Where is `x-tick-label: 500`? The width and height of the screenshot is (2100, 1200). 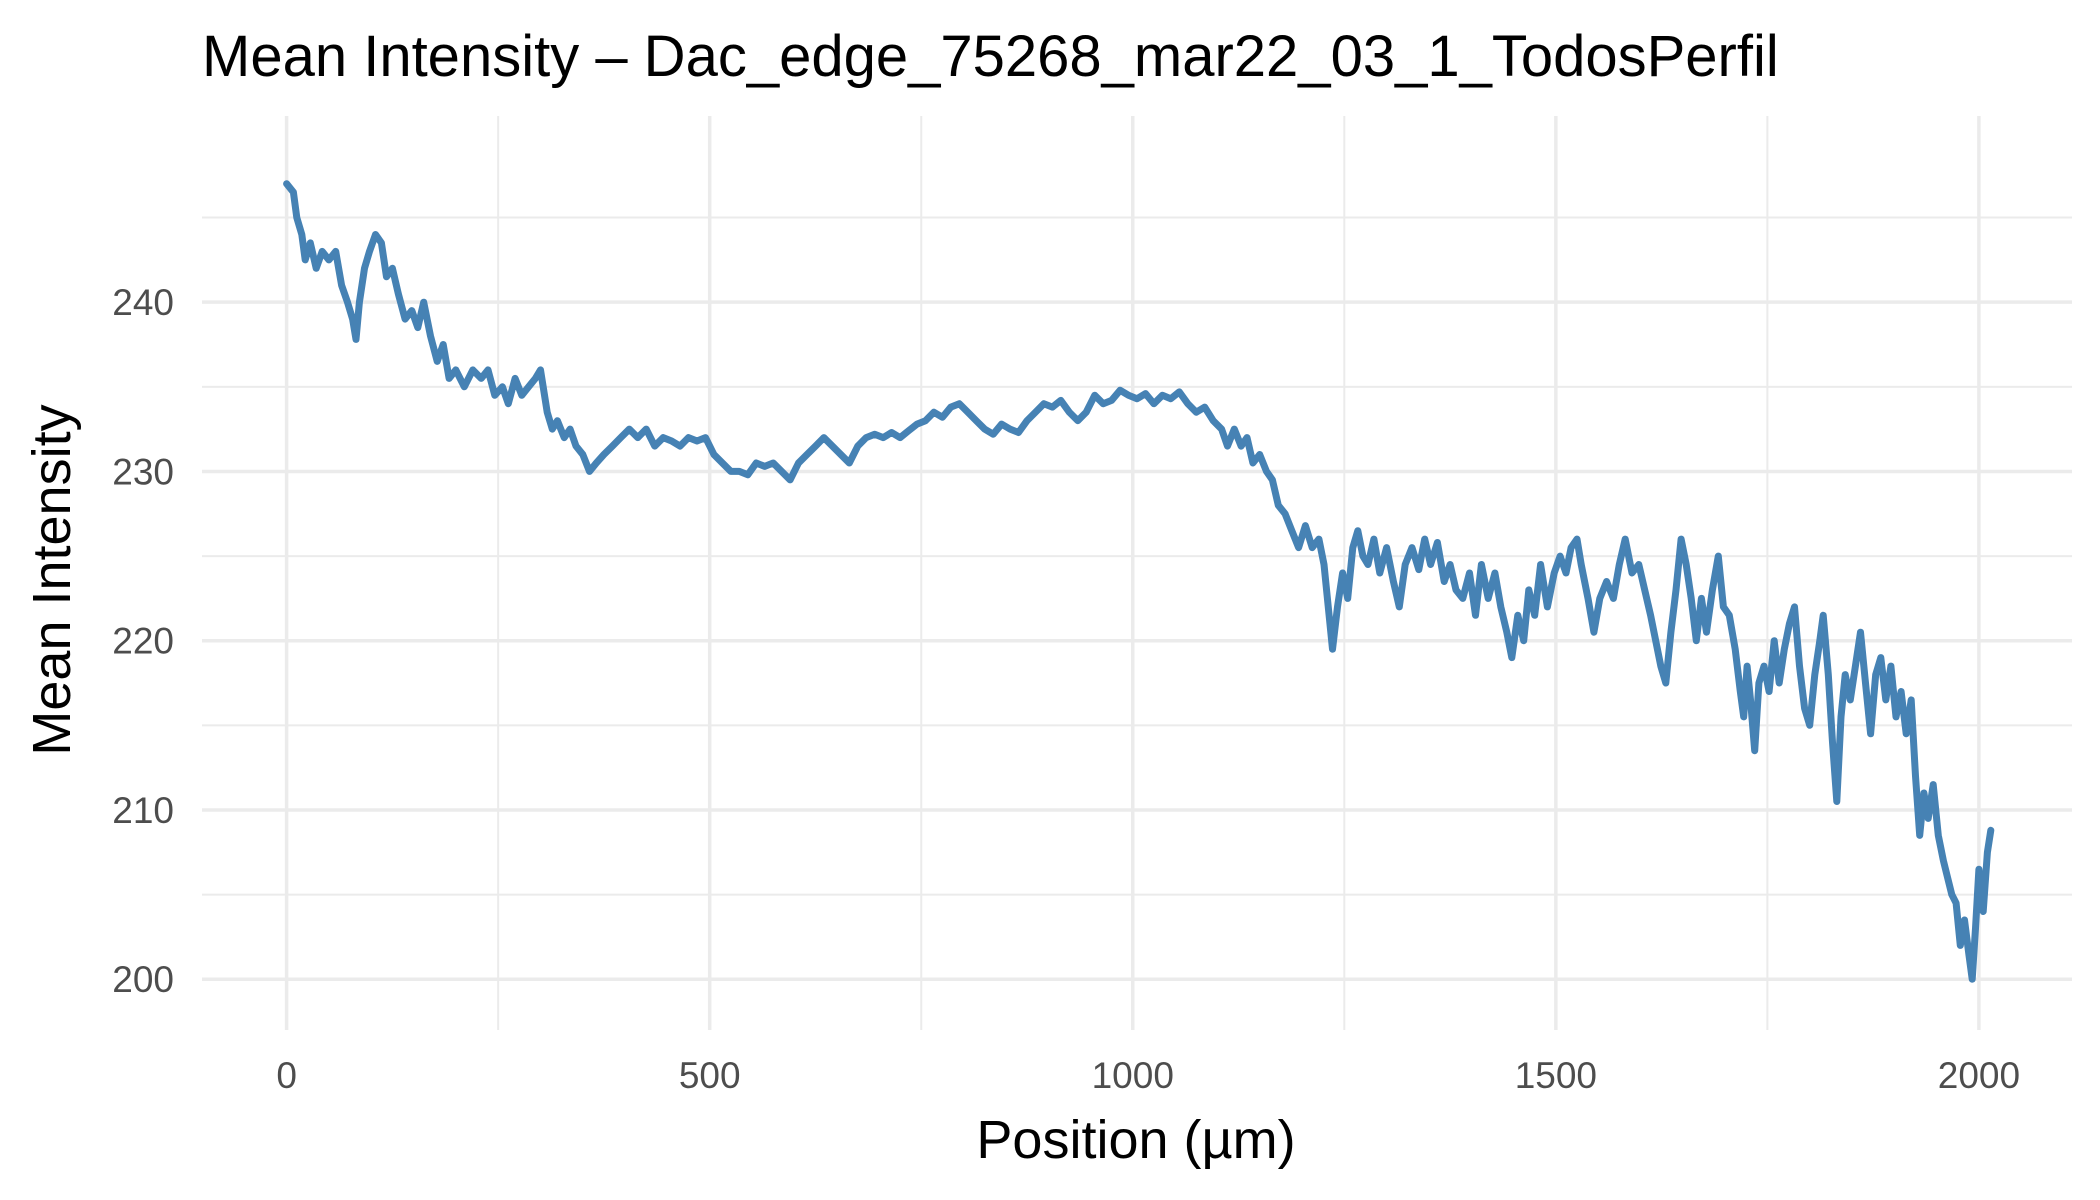 x-tick-label: 500 is located at coordinates (710, 1075).